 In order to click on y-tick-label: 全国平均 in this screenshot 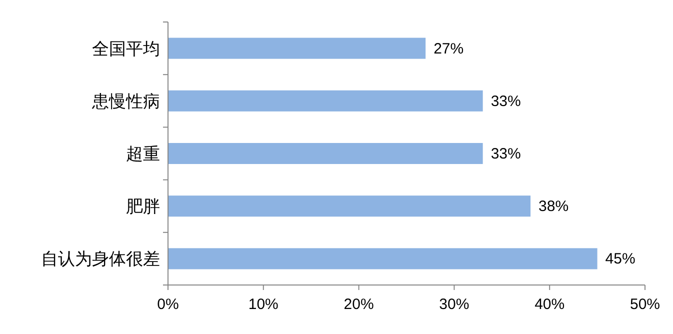, I will do `click(126, 48)`.